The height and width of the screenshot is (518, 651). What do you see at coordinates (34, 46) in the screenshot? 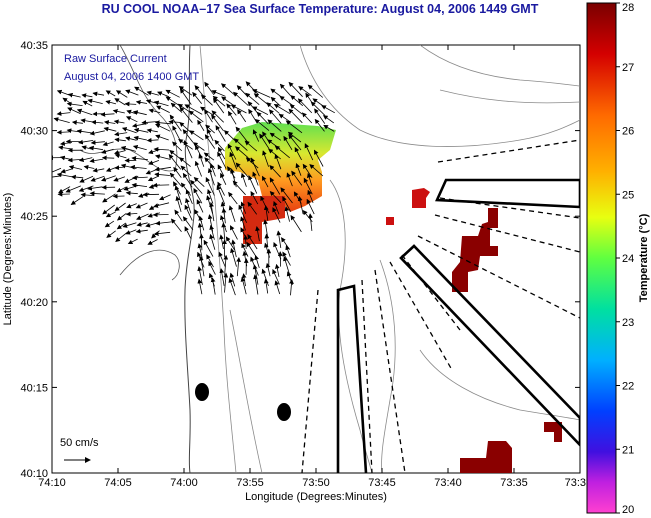
I see `y-tick-label: 40:35` at bounding box center [34, 46].